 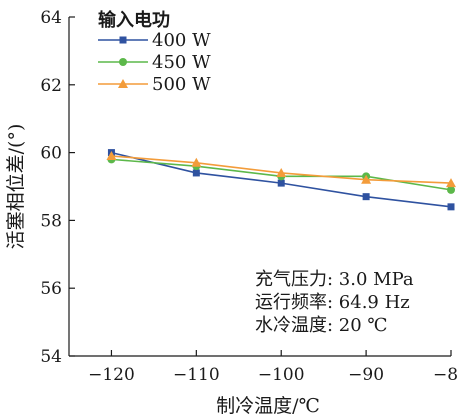 What do you see at coordinates (16, 187) in the screenshot?
I see `y-axis-title: 活塞相位差/(°)` at bounding box center [16, 187].